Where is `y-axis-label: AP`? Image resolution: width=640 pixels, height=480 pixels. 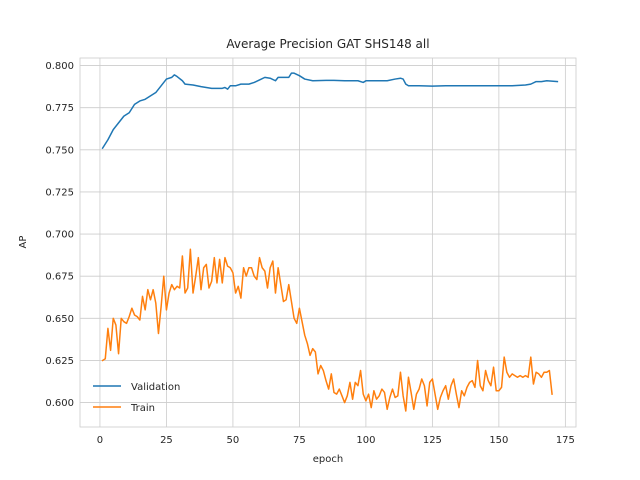
y-axis-label: AP is located at coordinates (23, 242).